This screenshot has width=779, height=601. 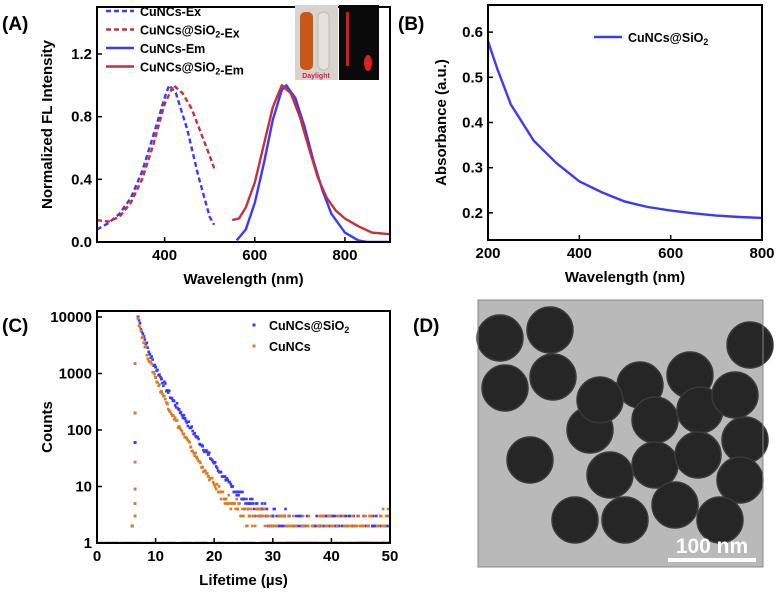 I want to click on vial-clear, so click(x=323, y=41).